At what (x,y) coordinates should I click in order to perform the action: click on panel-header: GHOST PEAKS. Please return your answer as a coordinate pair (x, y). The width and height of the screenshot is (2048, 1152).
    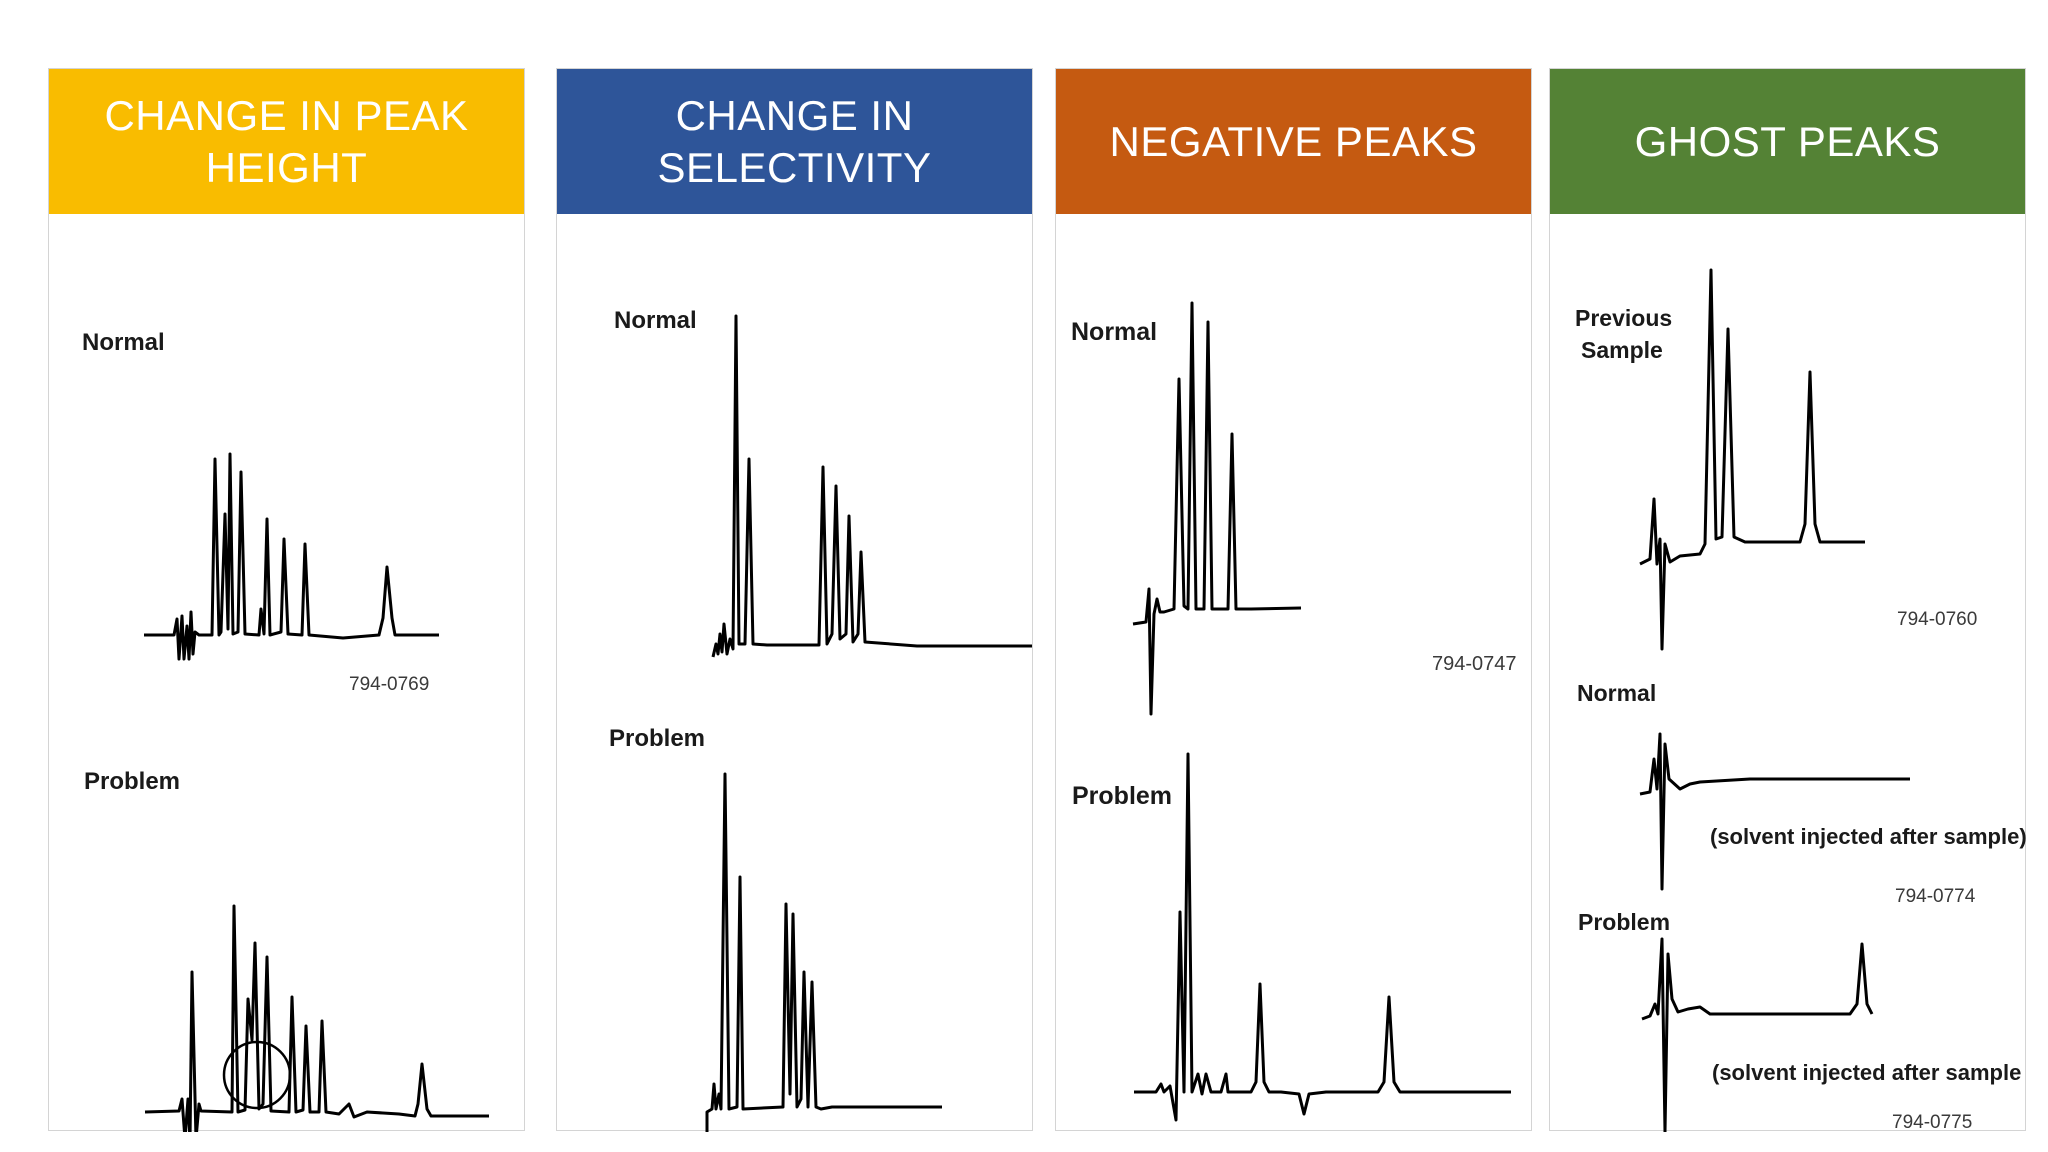
    Looking at the image, I should click on (1787, 141).